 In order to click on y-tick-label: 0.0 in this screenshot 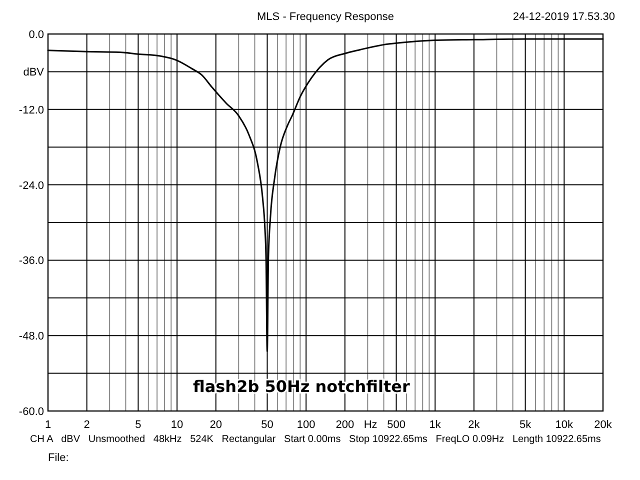, I will do `click(36, 35)`.